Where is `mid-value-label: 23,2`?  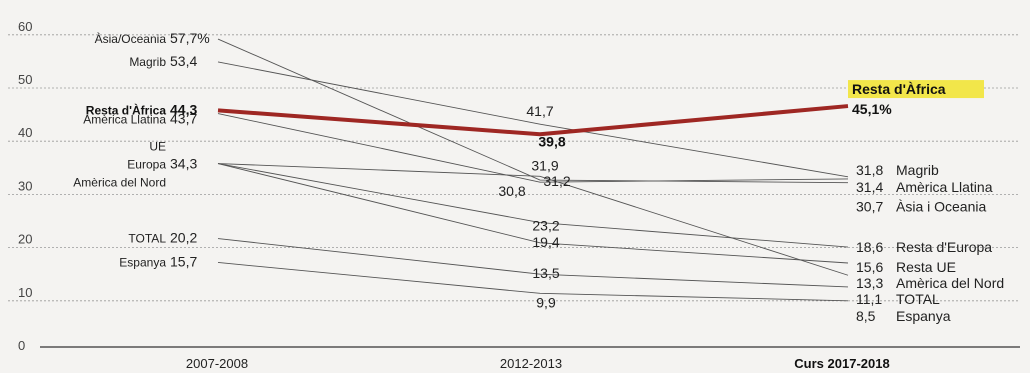 mid-value-label: 23,2 is located at coordinates (545, 226).